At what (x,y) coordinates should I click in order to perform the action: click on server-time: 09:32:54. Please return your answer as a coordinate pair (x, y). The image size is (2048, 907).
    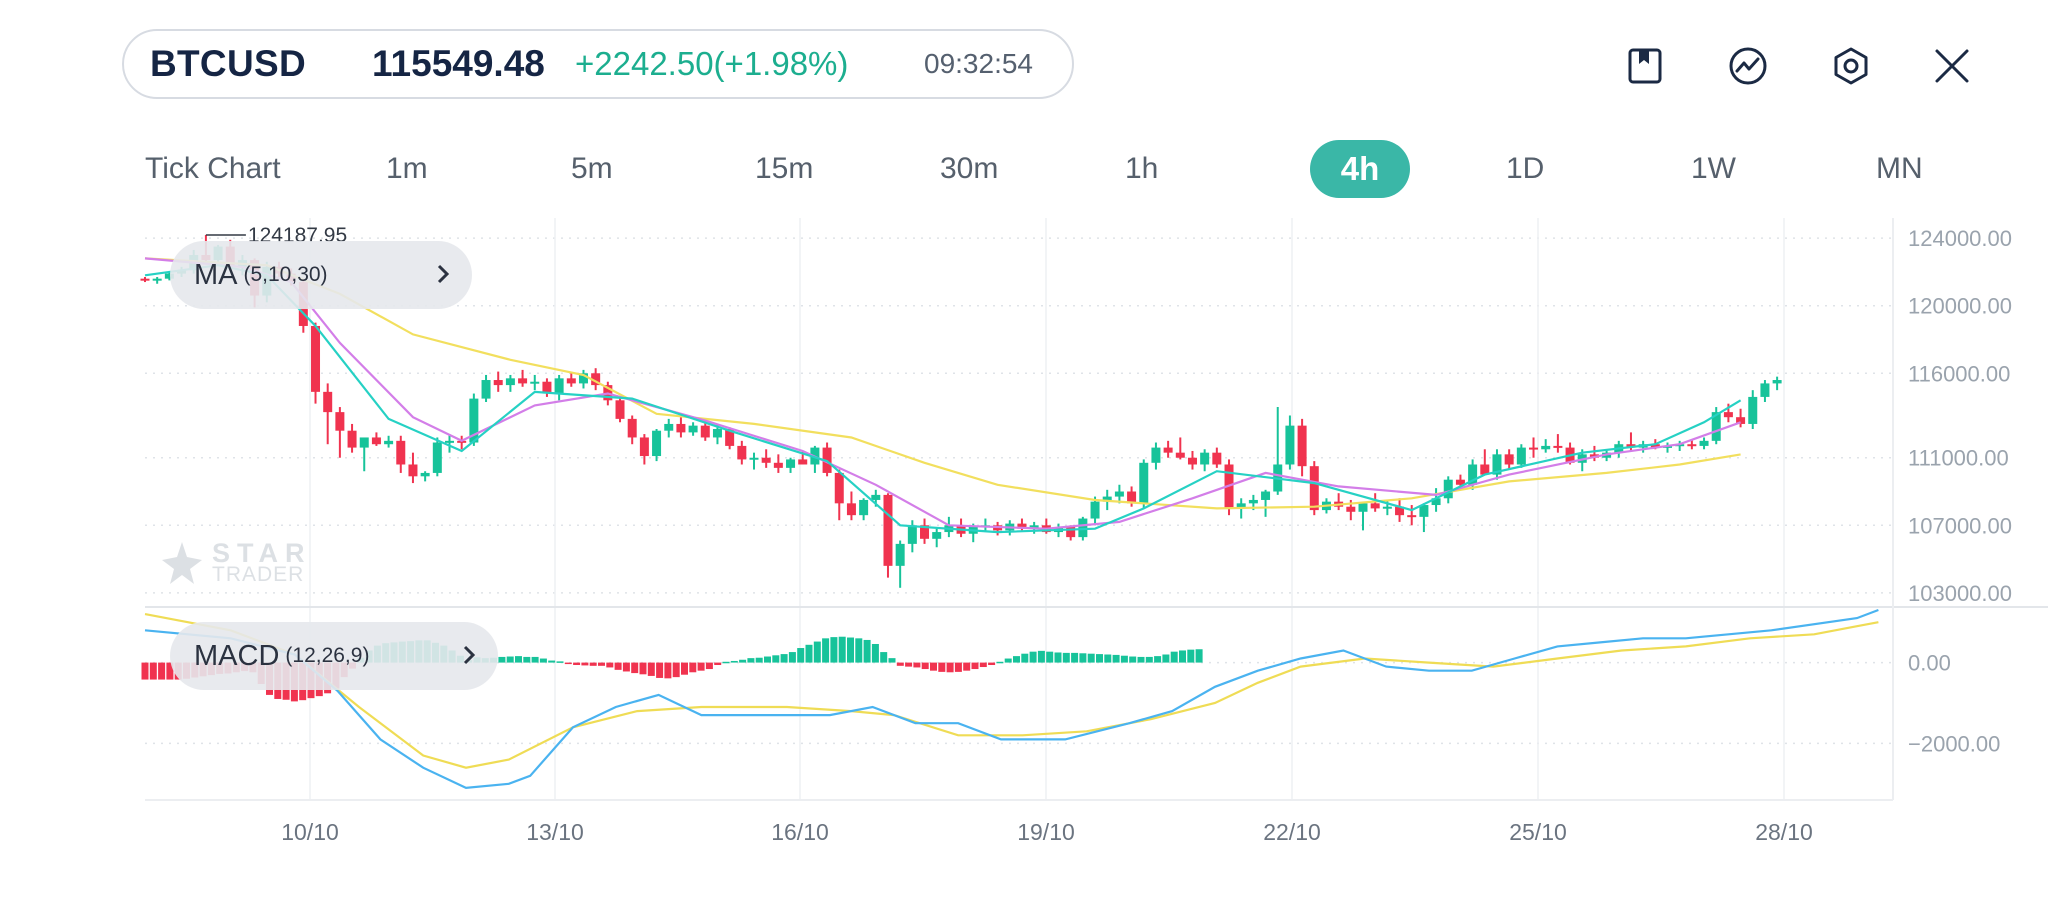
    Looking at the image, I should click on (978, 63).